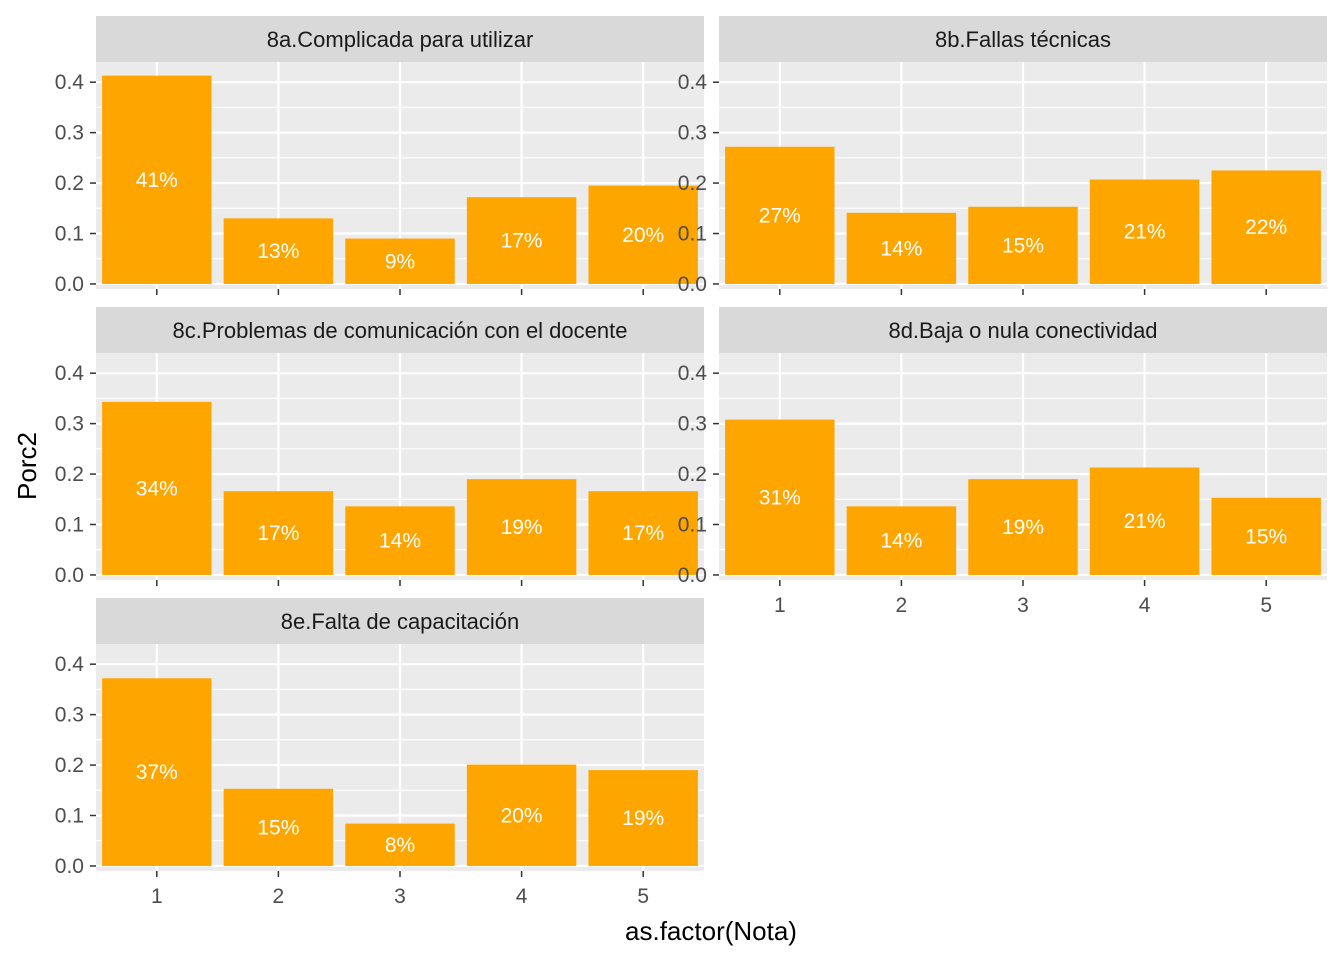 The width and height of the screenshot is (1344, 960). I want to click on bar-label: 41%, so click(157, 180).